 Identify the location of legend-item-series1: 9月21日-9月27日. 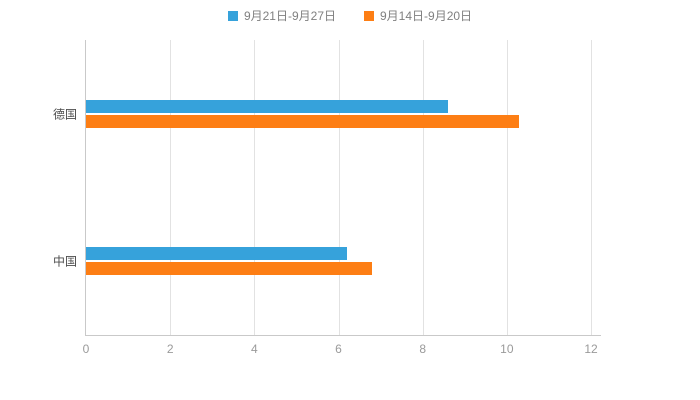
(281, 15).